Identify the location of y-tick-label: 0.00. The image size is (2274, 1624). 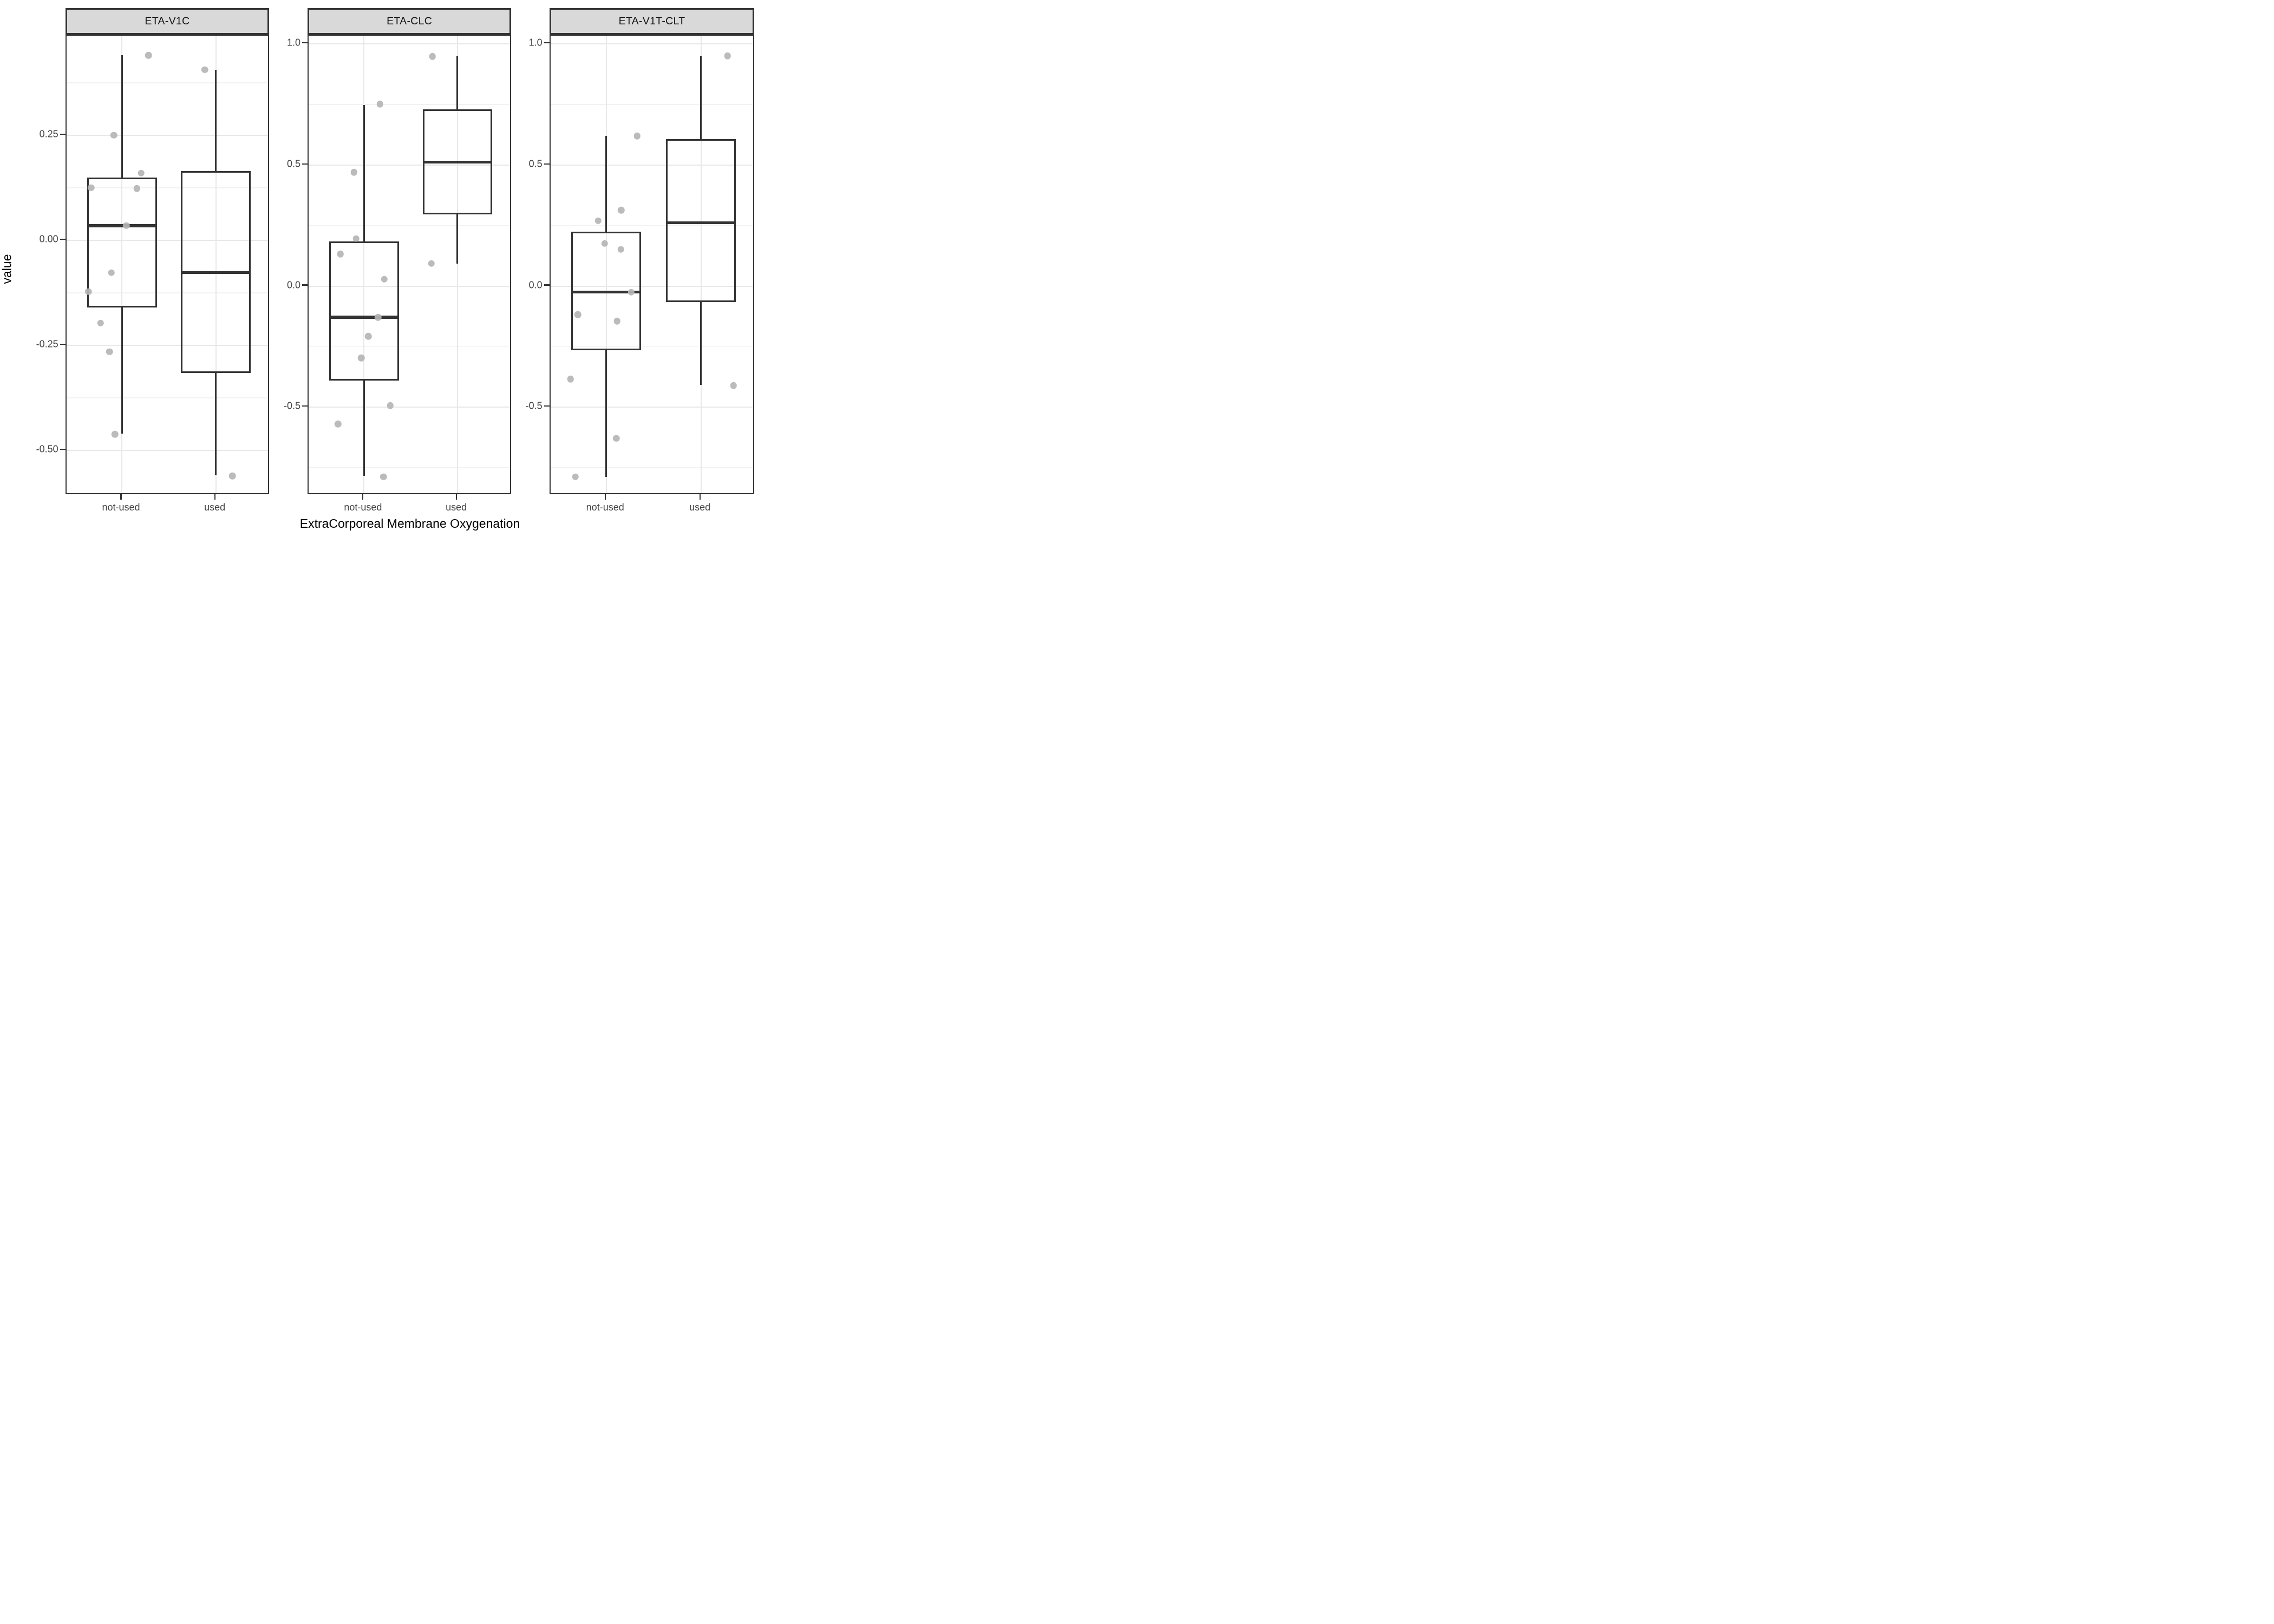
(48, 239).